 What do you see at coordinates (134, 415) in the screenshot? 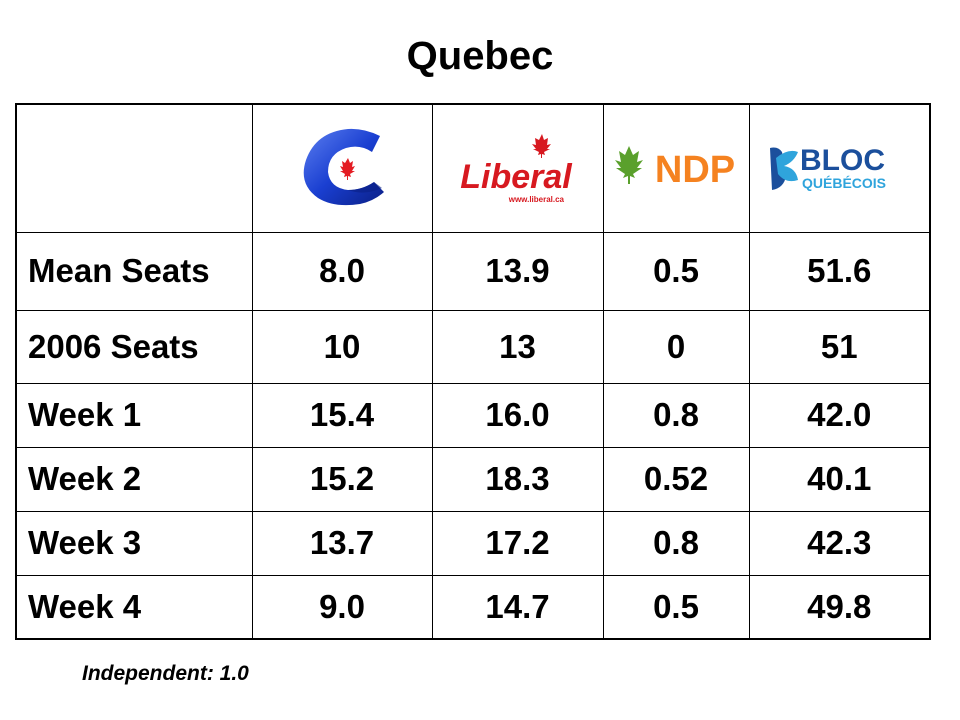
I see `row-label: Week 1` at bounding box center [134, 415].